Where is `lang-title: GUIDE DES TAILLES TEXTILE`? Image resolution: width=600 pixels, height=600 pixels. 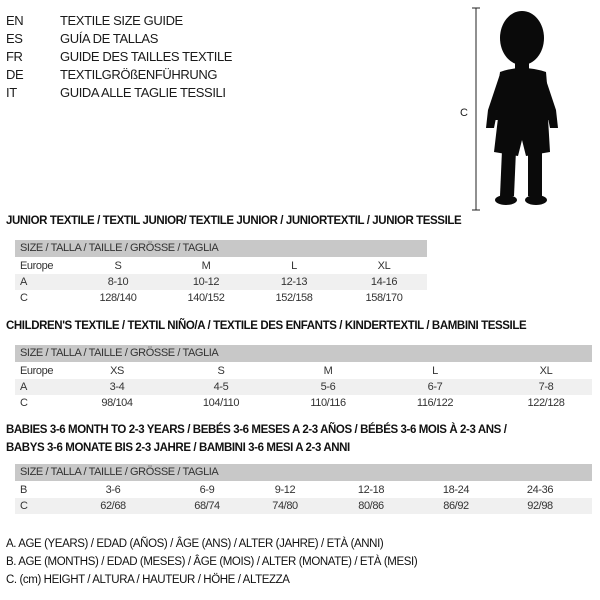
lang-title: GUIDE DES TAILLES TEXTILE is located at coordinates (146, 56).